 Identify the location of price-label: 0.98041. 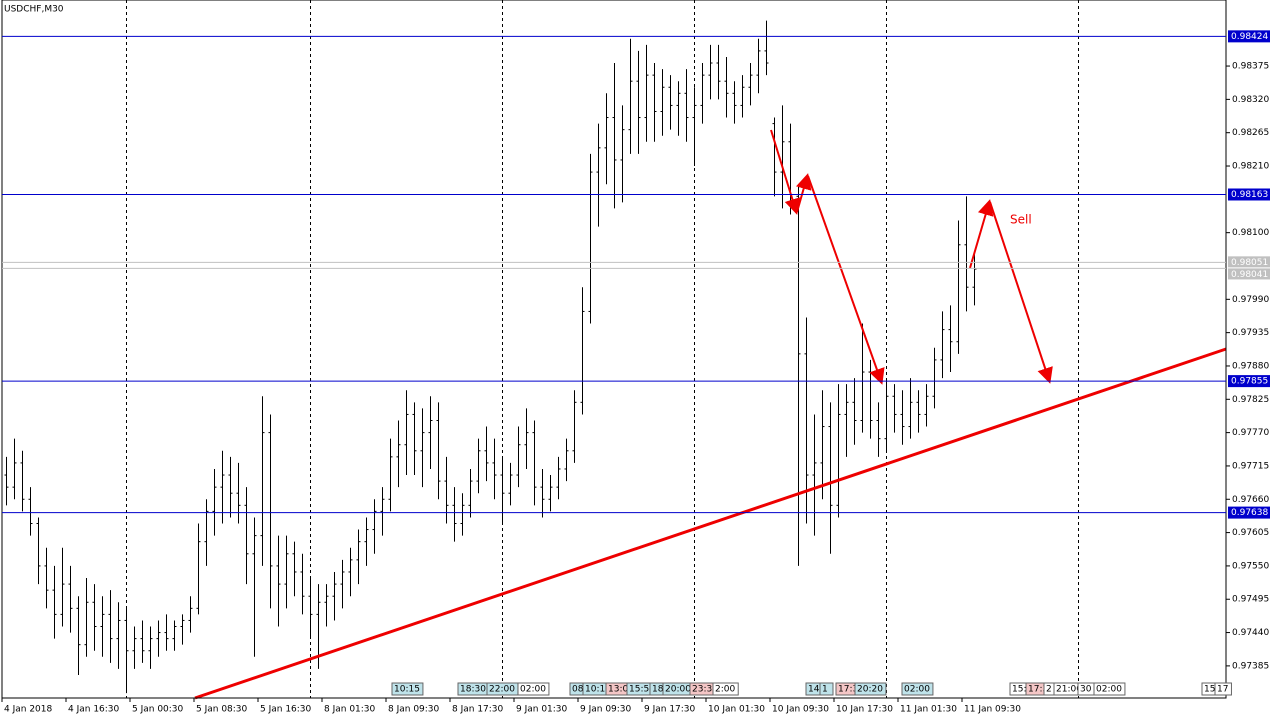
(1249, 275).